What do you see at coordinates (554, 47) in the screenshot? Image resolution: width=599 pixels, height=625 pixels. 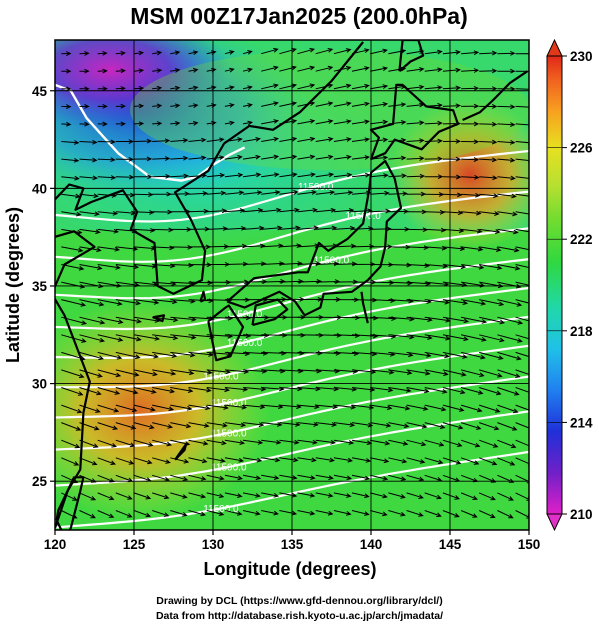 I see `colorbar-upper-arrow` at bounding box center [554, 47].